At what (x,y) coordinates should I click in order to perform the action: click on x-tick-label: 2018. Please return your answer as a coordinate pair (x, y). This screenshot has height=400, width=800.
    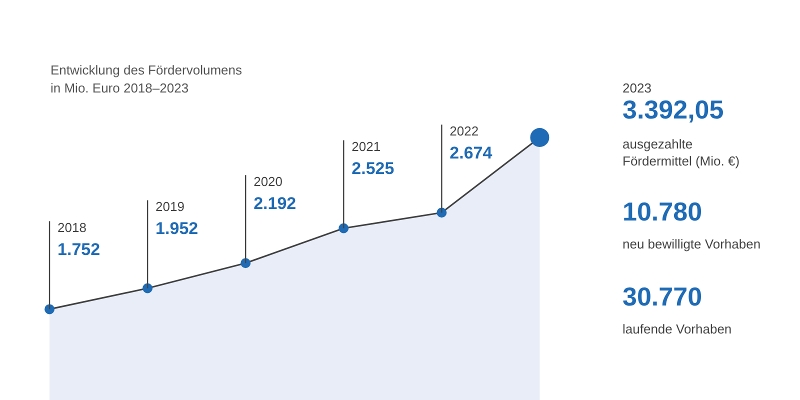
    Looking at the image, I should click on (72, 228).